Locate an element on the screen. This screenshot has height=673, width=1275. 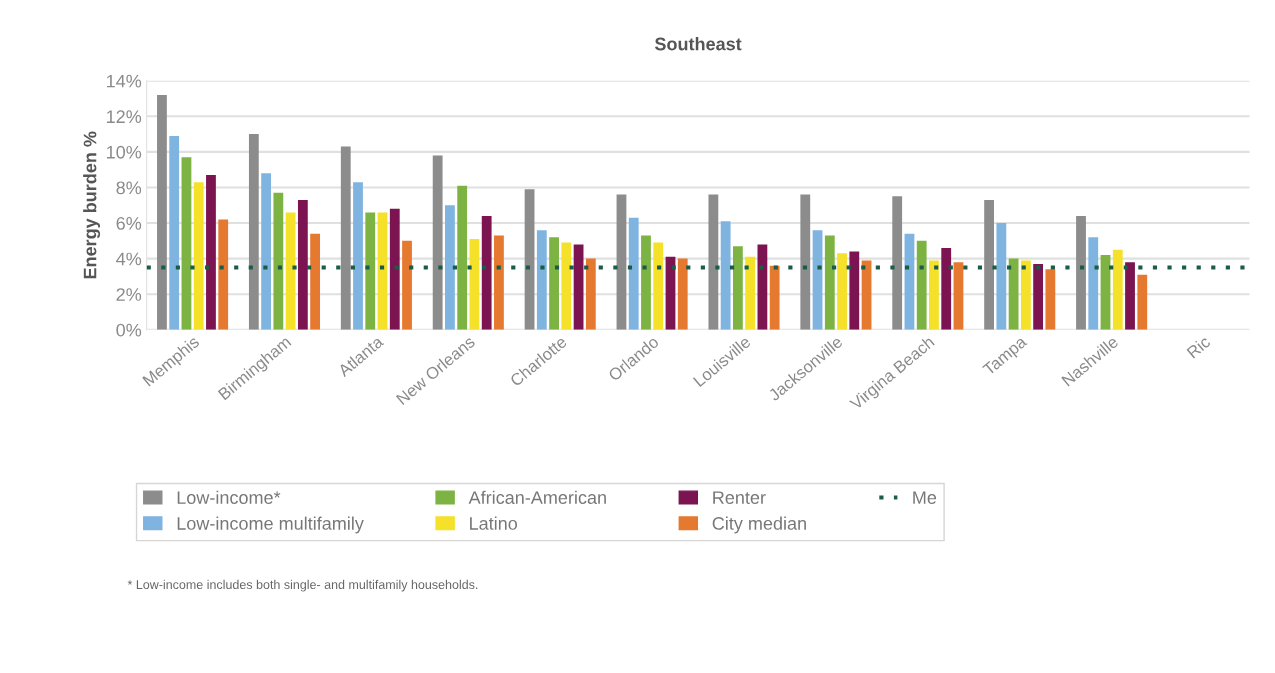
y-tick-label: 0% is located at coordinates (129, 330).